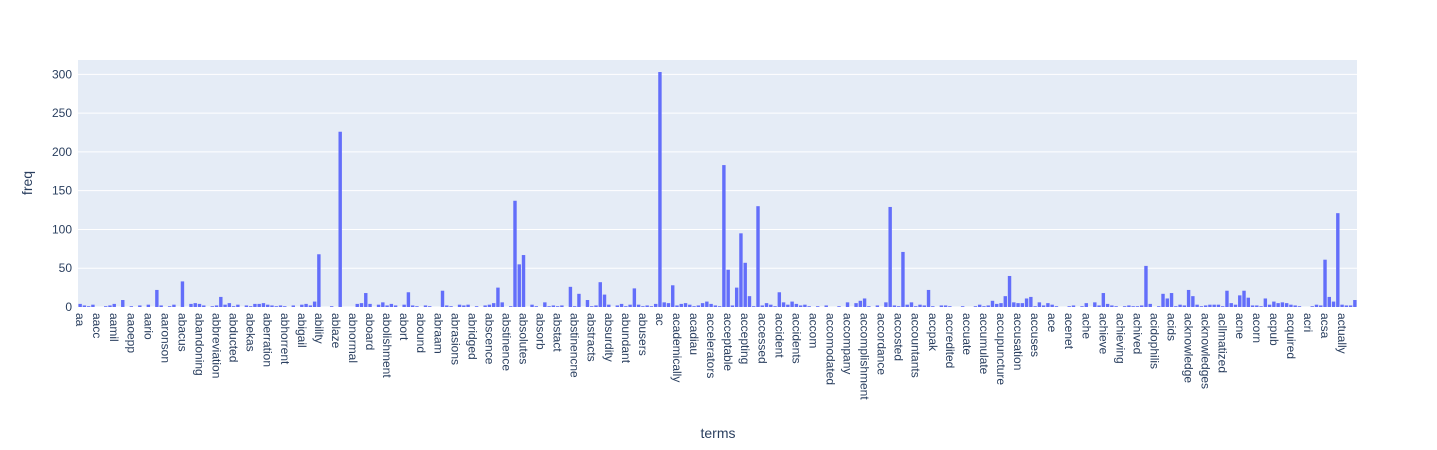  Describe the element at coordinates (336, 331) in the screenshot. I see `x-tick-label: ablaze` at that location.